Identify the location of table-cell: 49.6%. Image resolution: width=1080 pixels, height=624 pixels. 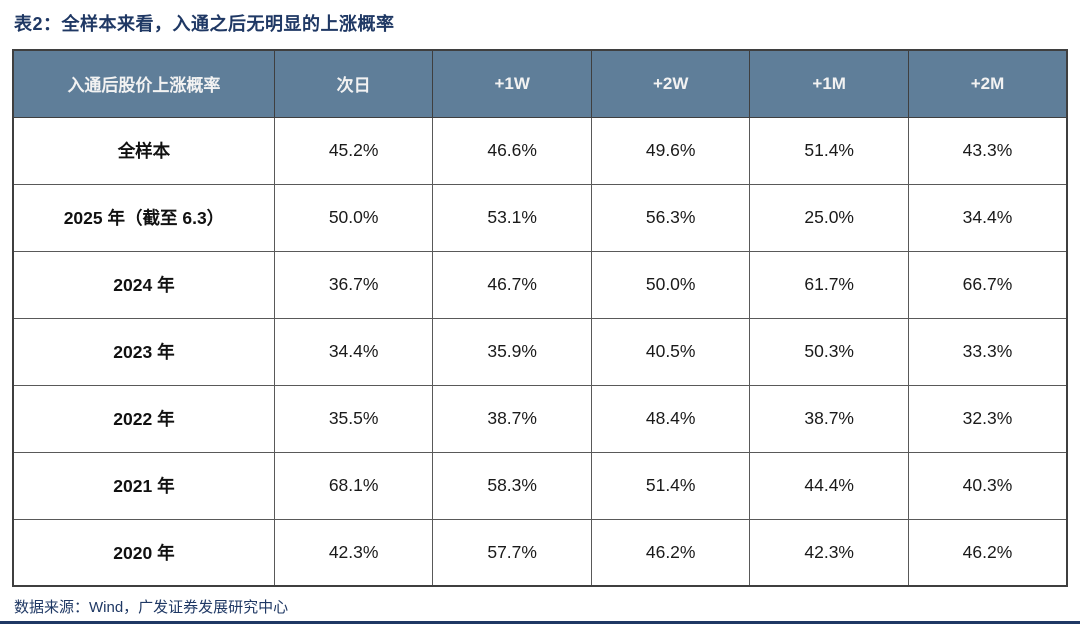
(670, 150).